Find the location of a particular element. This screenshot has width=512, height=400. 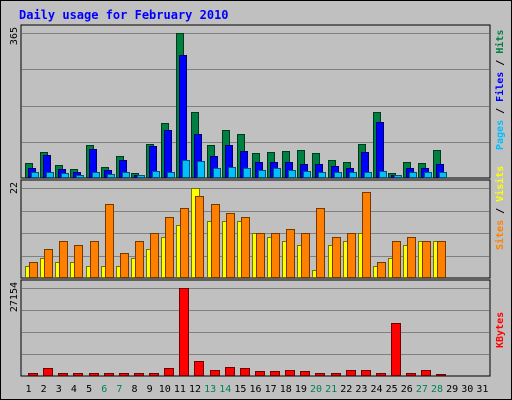

legend-visits: Visits is located at coordinates (500, 184).